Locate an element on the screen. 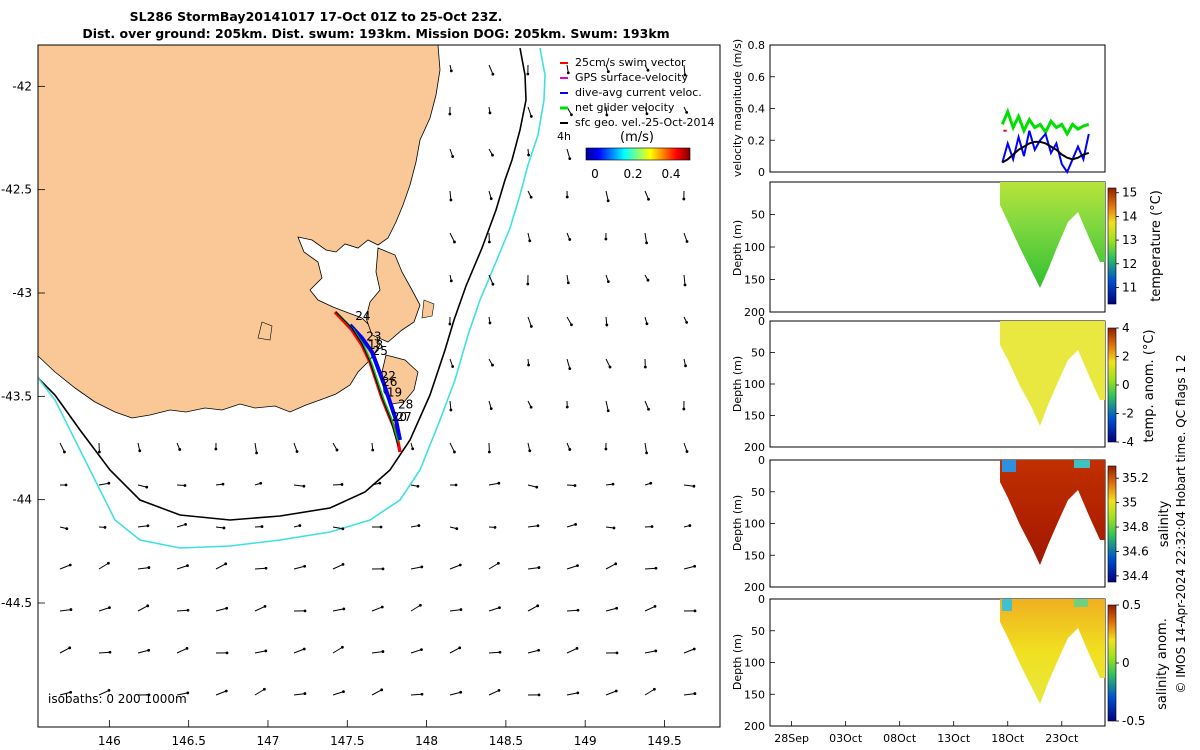 The image size is (1200, 750). y-tick-label: 0.6 is located at coordinates (757, 77).